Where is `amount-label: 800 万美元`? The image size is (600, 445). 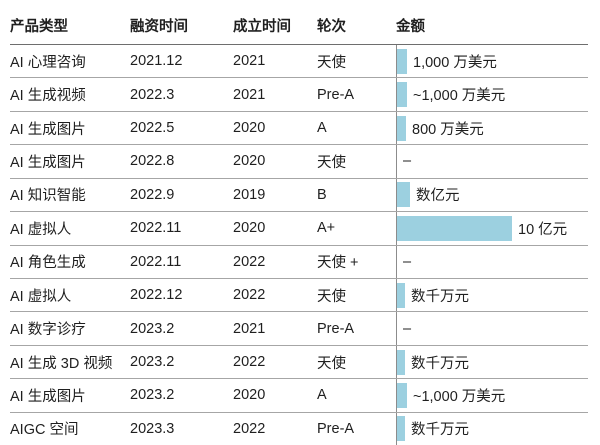 amount-label: 800 万美元 is located at coordinates (448, 129).